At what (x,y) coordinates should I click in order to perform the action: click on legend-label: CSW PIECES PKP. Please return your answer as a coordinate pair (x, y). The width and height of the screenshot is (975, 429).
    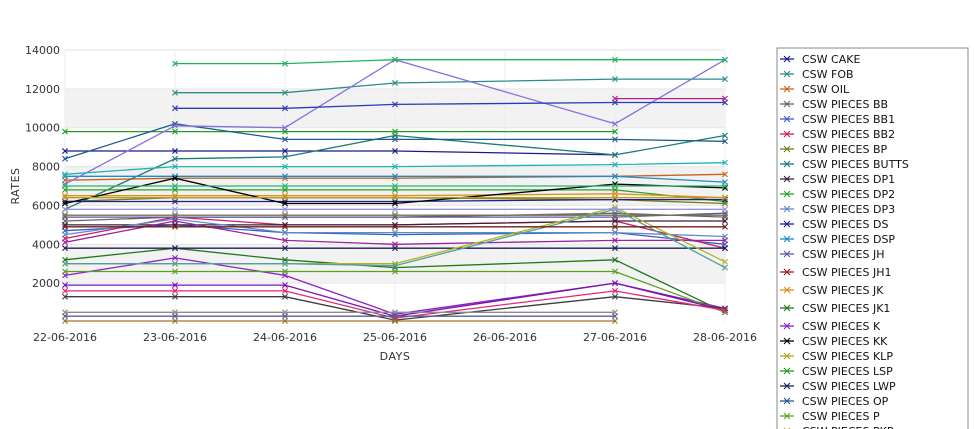
    Looking at the image, I should click on (848, 427).